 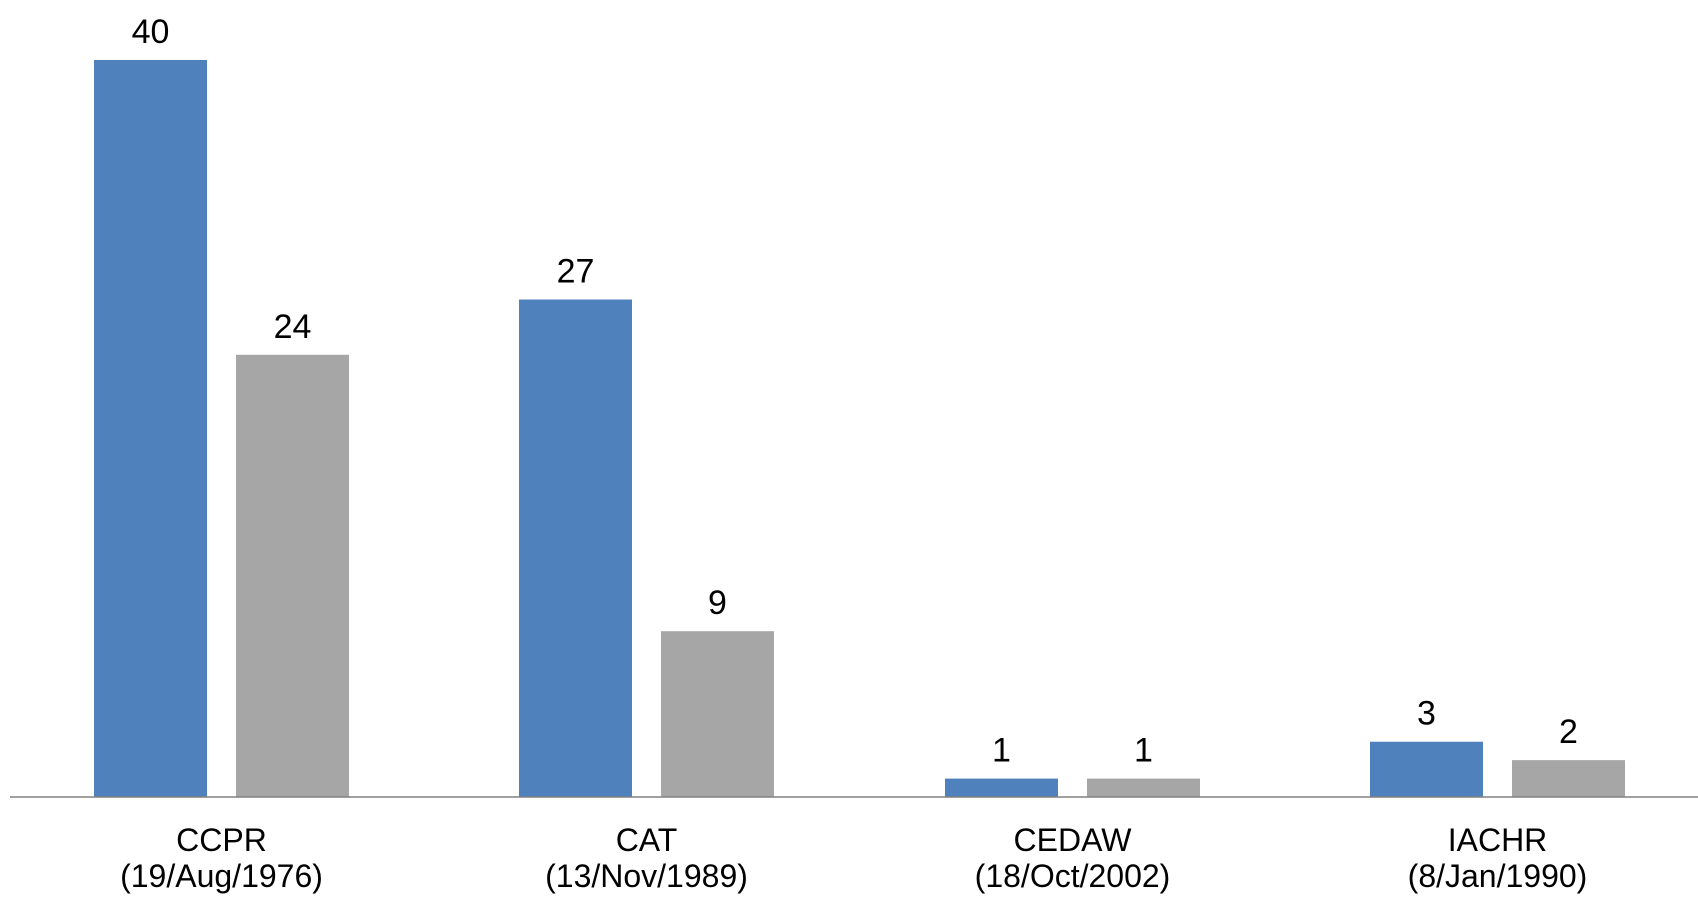 What do you see at coordinates (1498, 876) in the screenshot?
I see `category-label-c3-line1: (8/Jan/1990)` at bounding box center [1498, 876].